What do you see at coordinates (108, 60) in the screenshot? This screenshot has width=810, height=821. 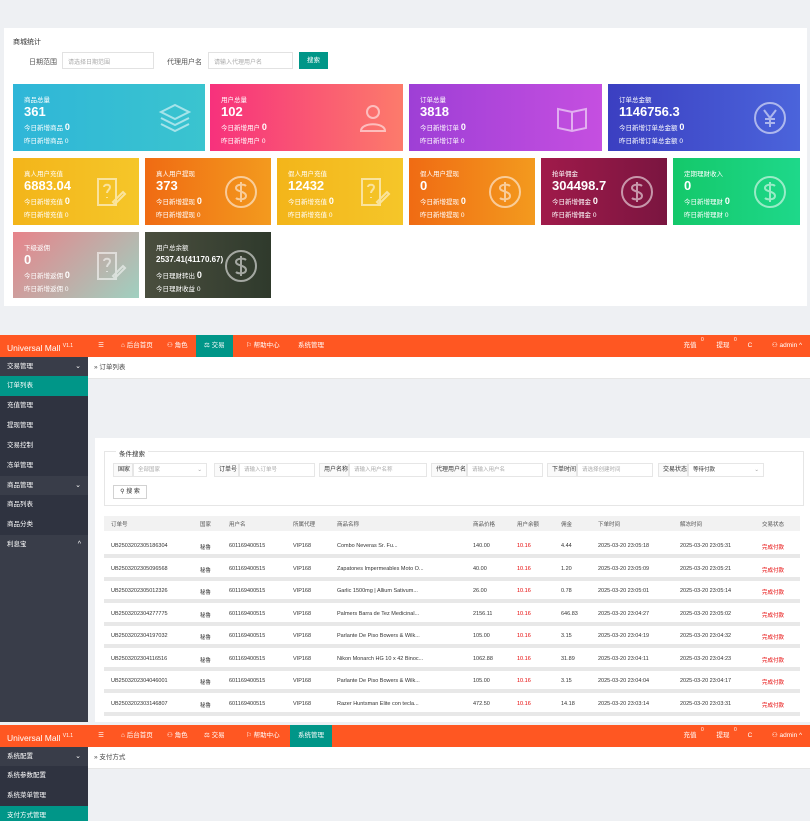 I see `date-range-input: 请选择日期范围` at bounding box center [108, 60].